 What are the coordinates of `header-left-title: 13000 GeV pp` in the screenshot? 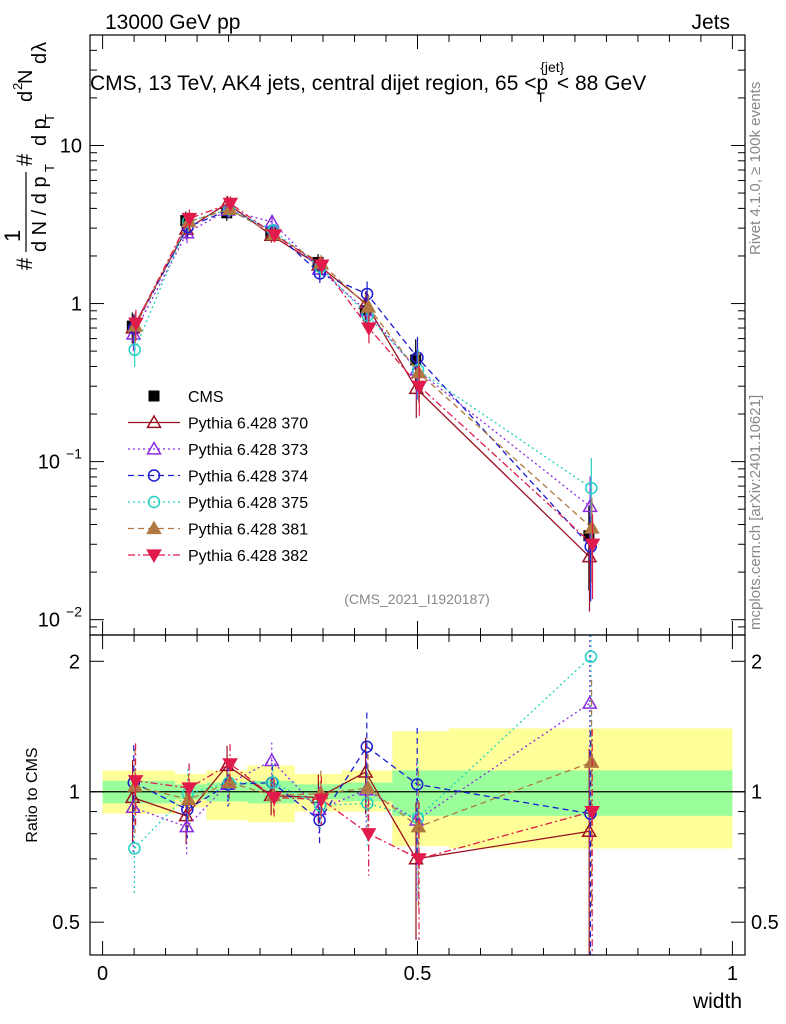 It's located at (172, 22).